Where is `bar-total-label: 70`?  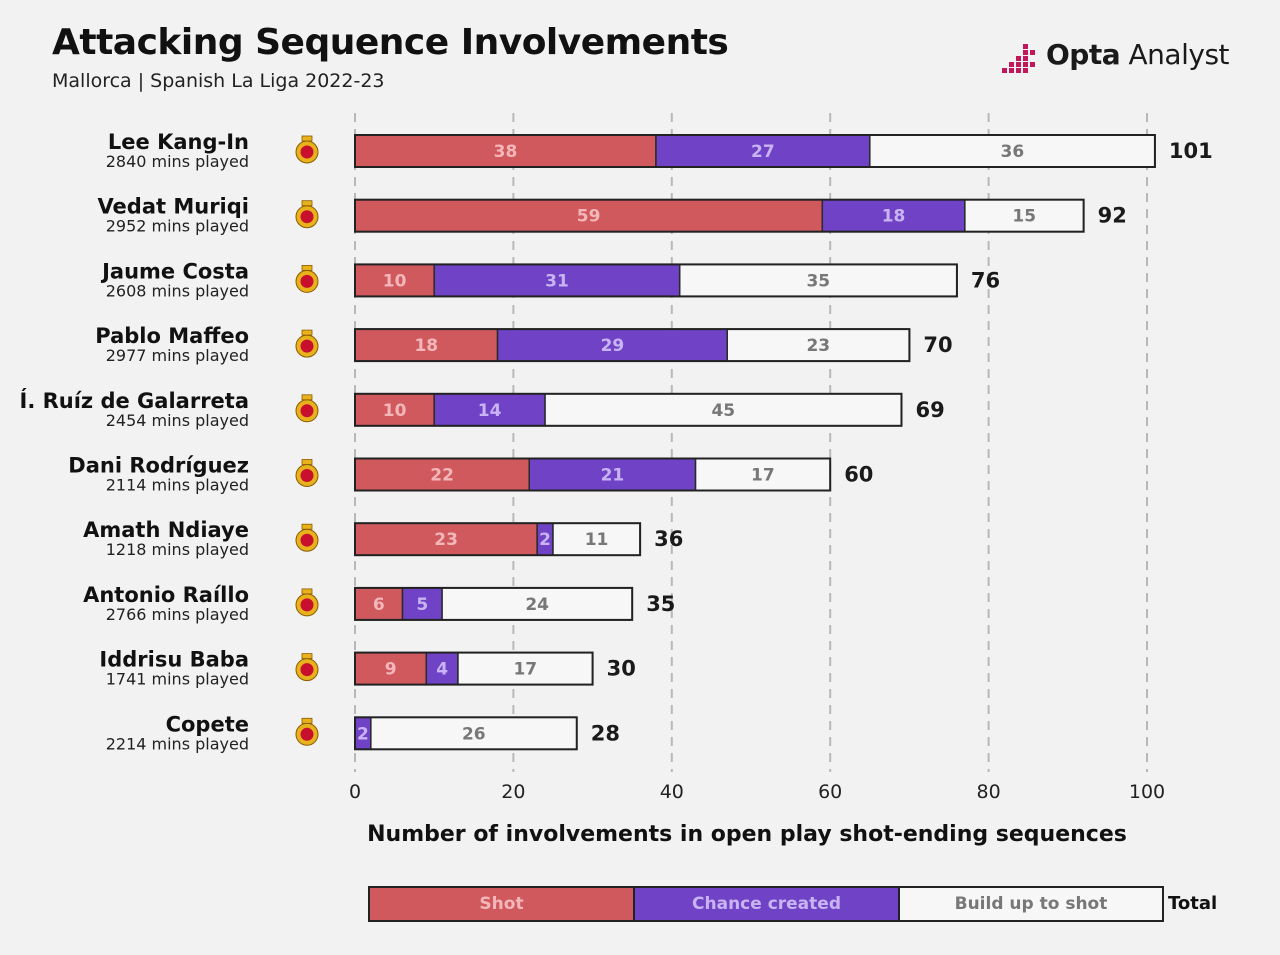 bar-total-label: 70 is located at coordinates (937, 345).